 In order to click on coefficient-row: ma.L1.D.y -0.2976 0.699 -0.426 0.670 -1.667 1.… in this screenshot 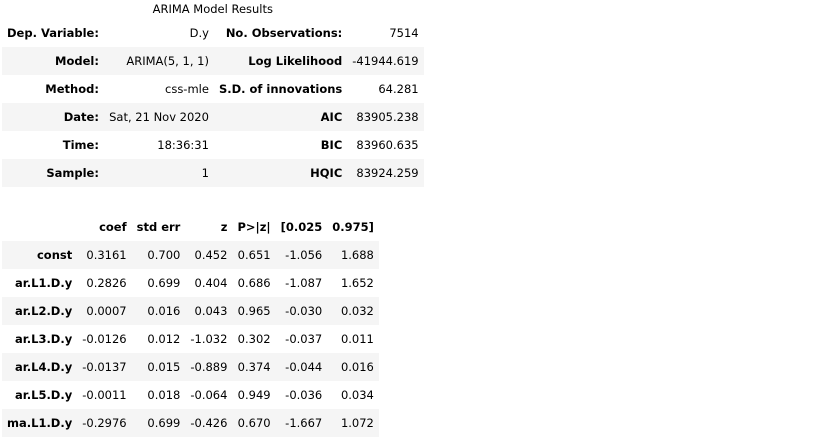, I will do `click(190, 423)`.